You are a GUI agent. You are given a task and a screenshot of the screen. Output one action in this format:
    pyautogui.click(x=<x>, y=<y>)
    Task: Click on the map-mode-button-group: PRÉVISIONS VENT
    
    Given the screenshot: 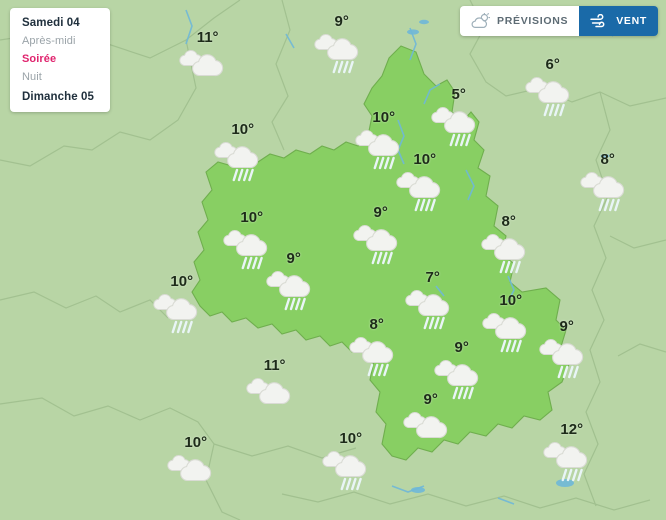 What is the action you would take?
    pyautogui.click(x=559, y=21)
    